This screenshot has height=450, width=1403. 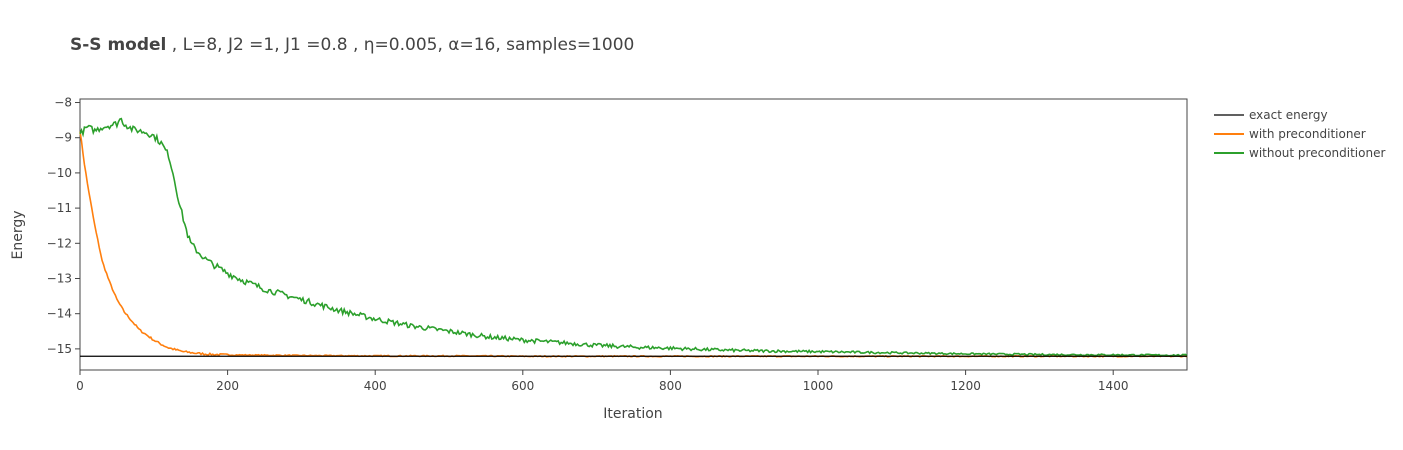 I want to click on x-tick-label: 200, so click(x=227, y=386).